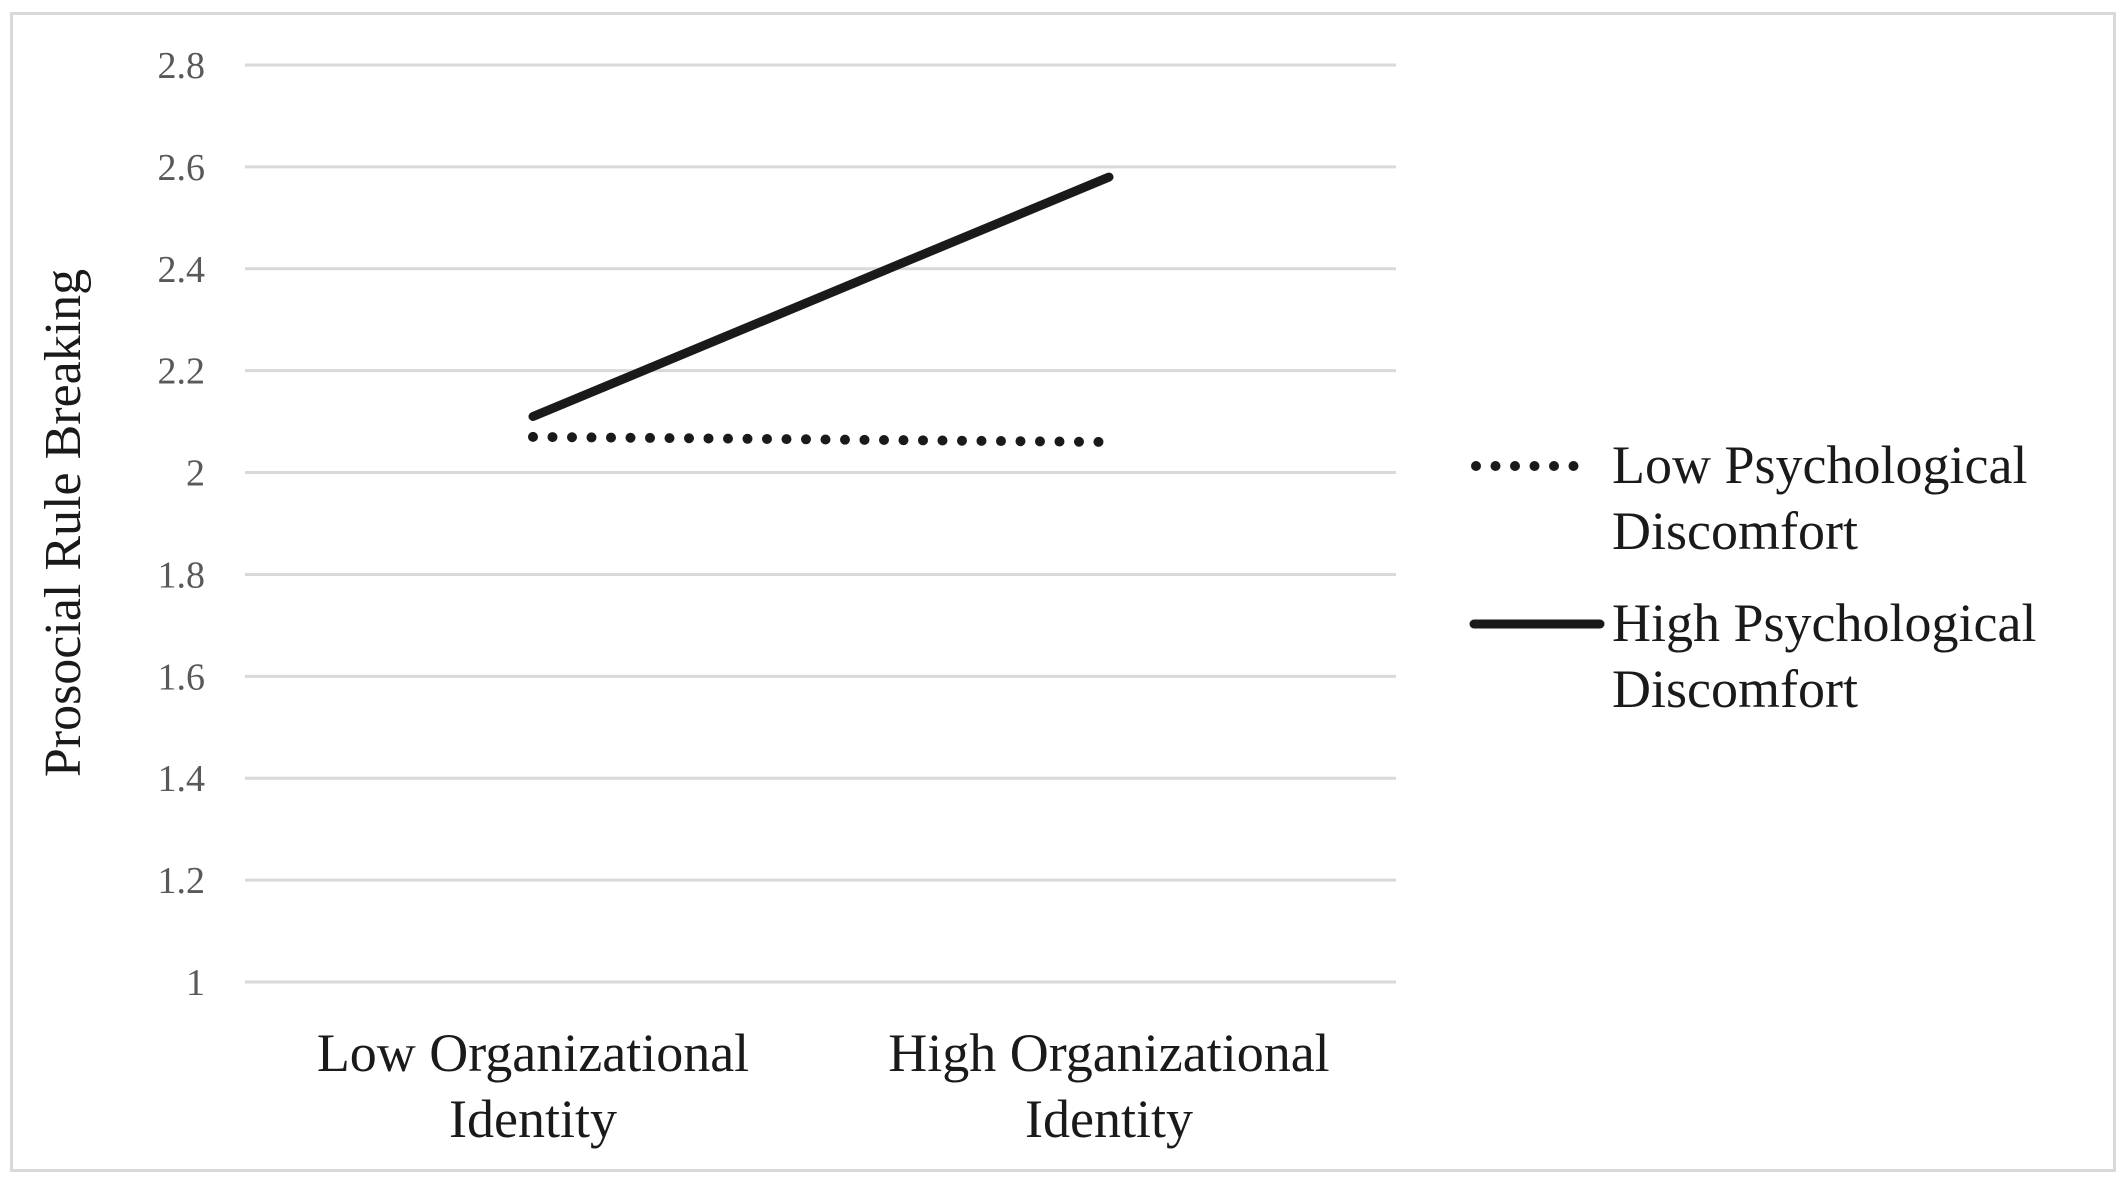 The image size is (2128, 1186). Describe the element at coordinates (182, 372) in the screenshot. I see `y-tick-label: 2.2` at that location.